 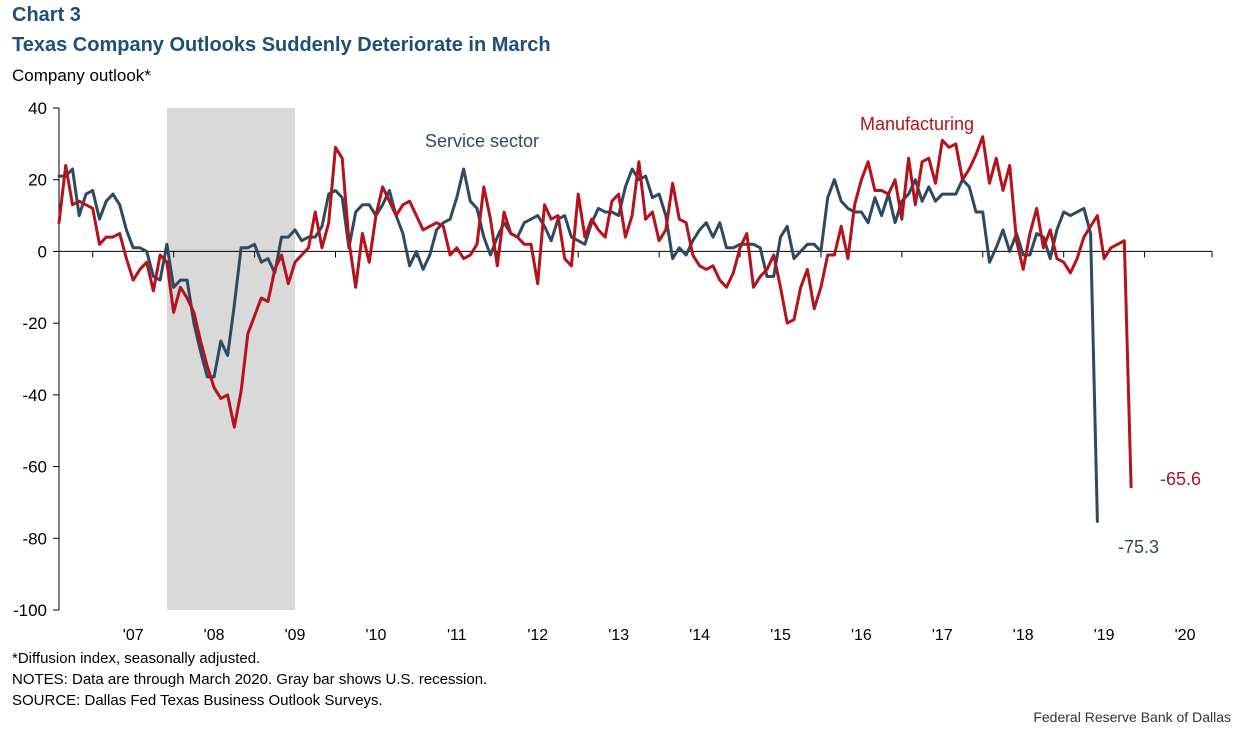 I want to click on x-tick-label: '10, so click(x=376, y=633).